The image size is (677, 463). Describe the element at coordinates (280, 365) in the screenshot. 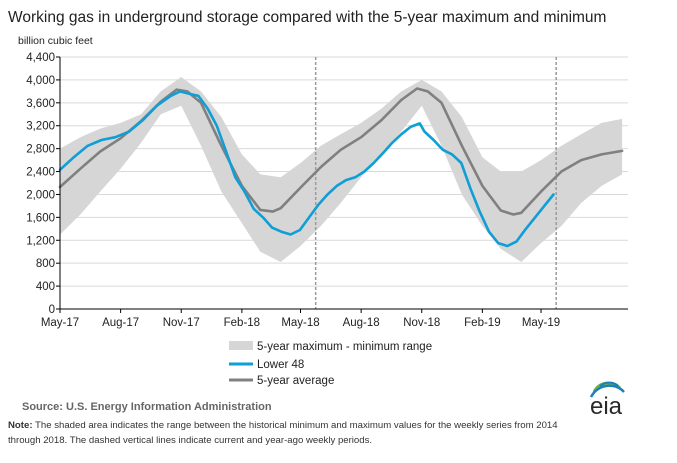

I see `legend-label-lower48: Lower 48` at that location.